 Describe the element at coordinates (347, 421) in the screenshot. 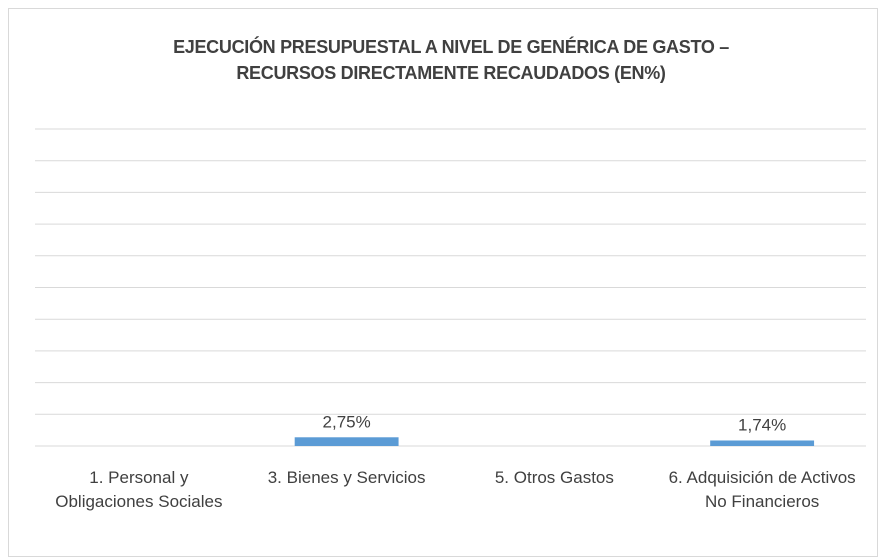

I see `data-label: 2,75%` at that location.